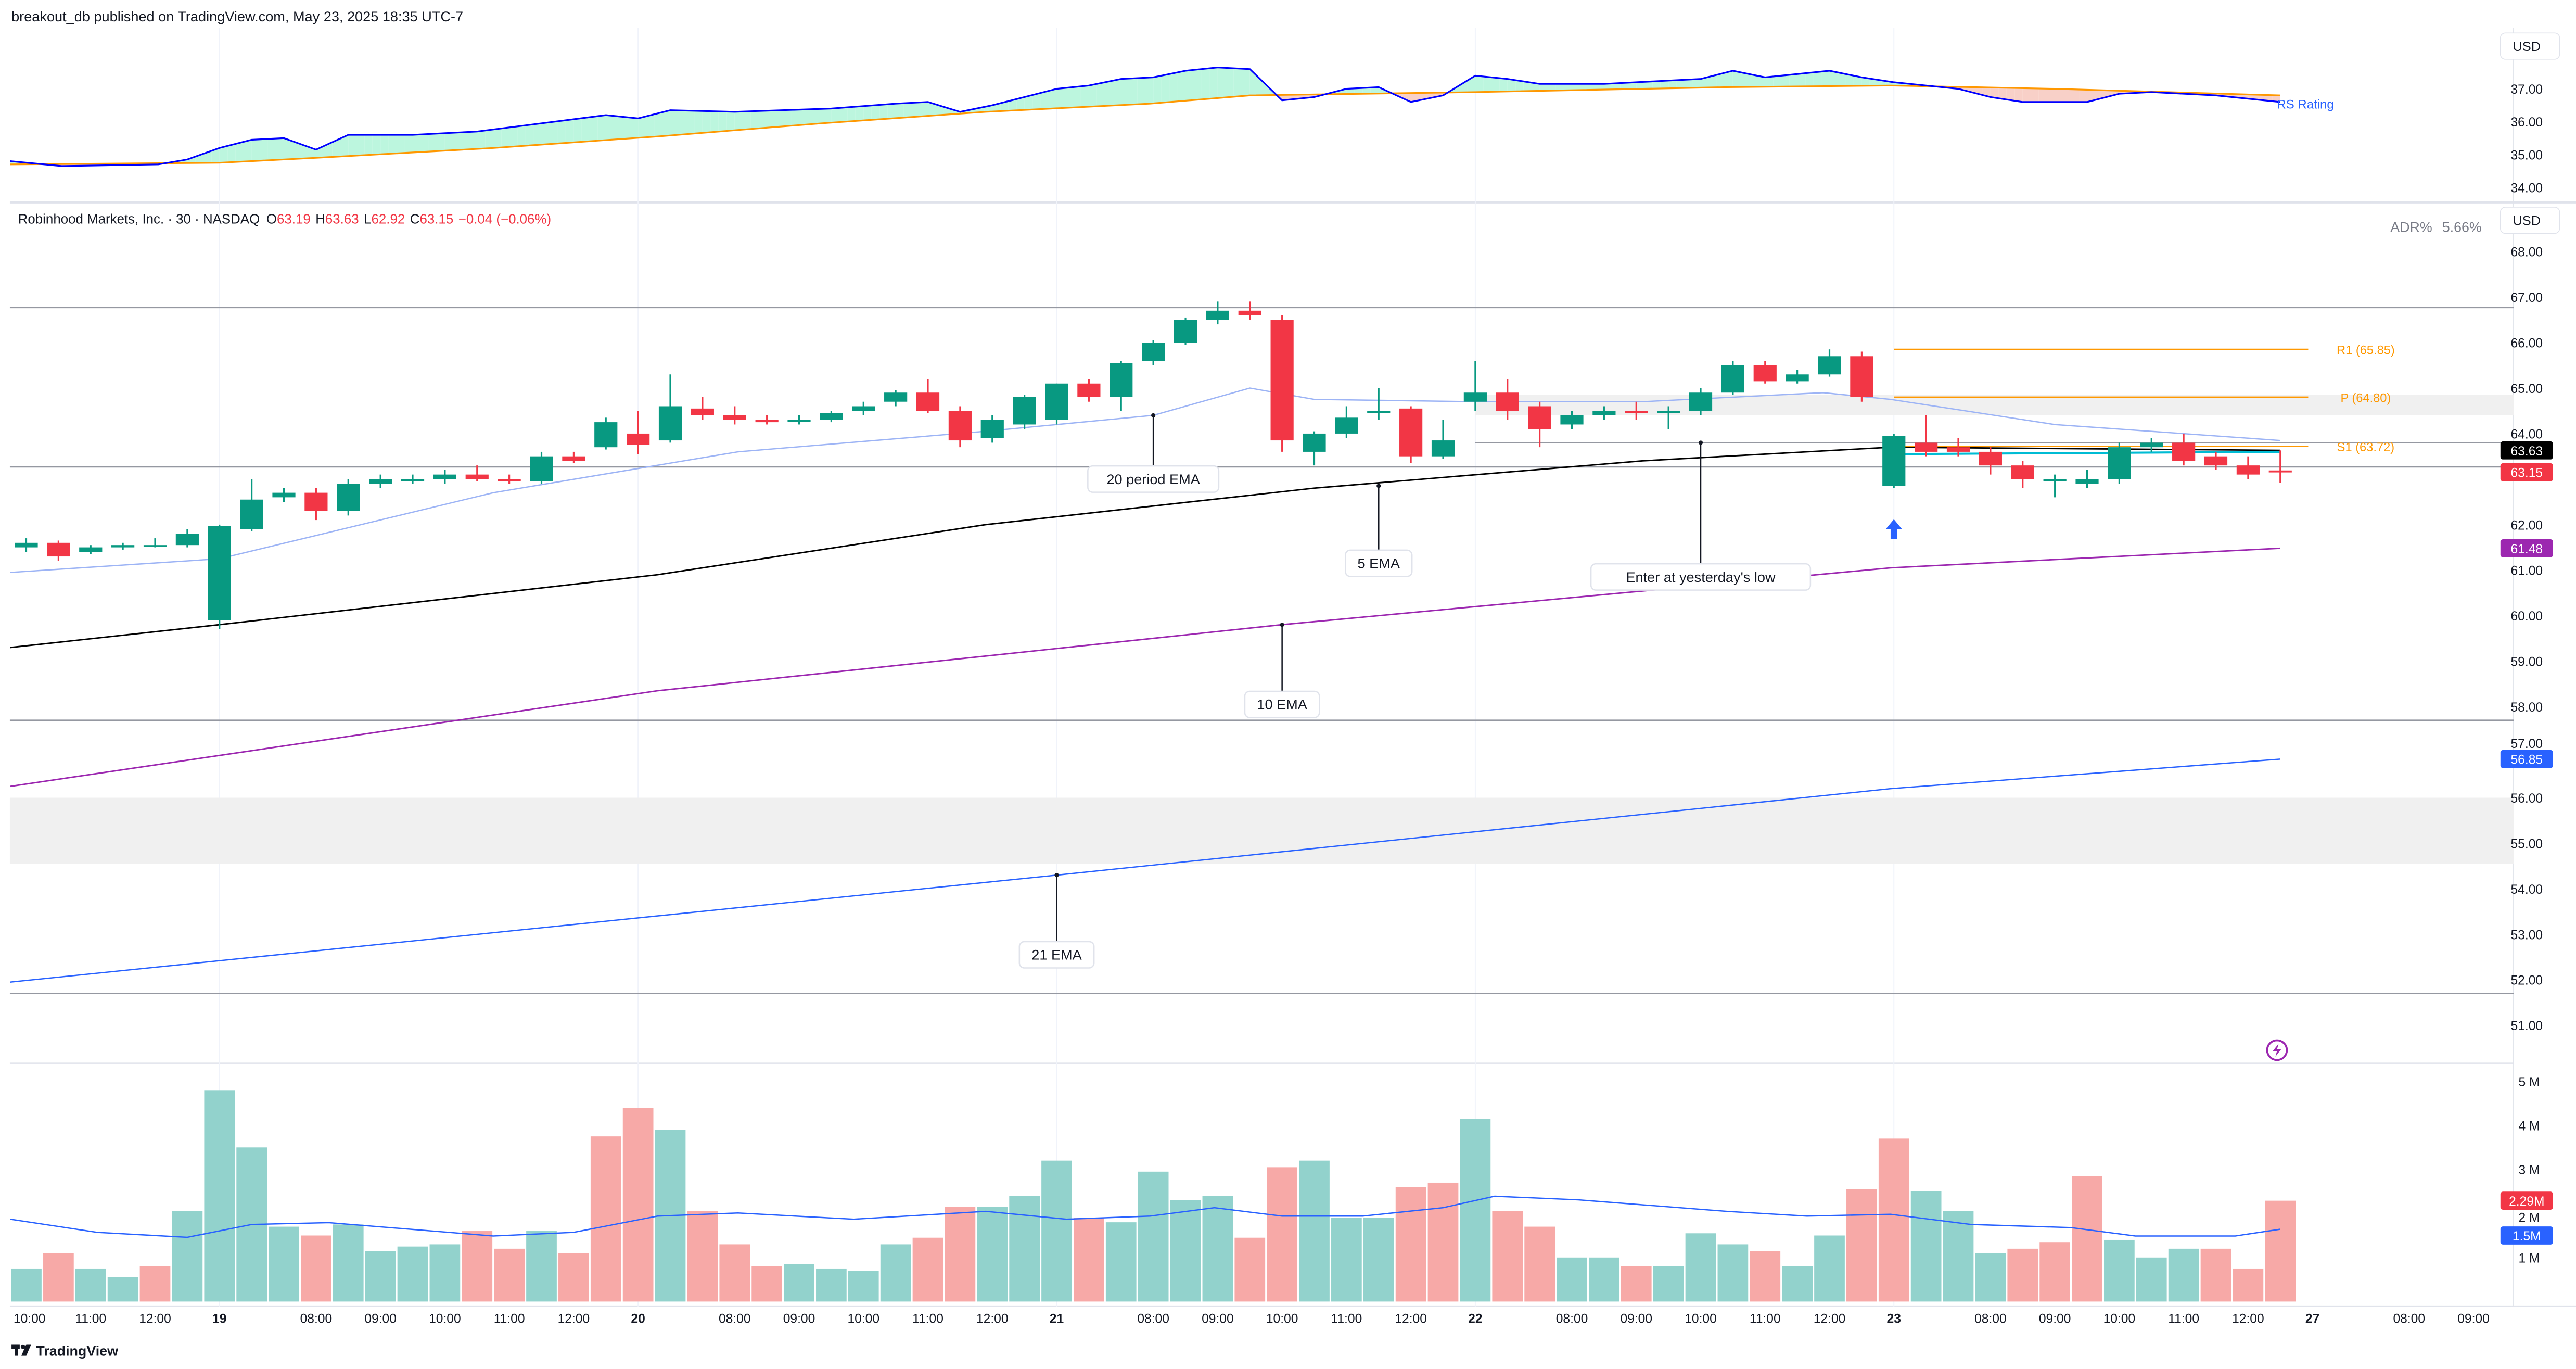  What do you see at coordinates (1145, 871) in the screenshot?
I see `ema21-line` at bounding box center [1145, 871].